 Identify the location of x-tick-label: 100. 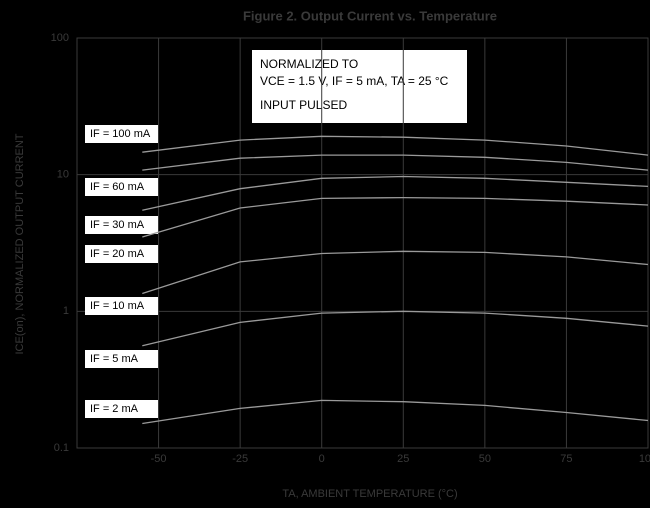
(644, 459).